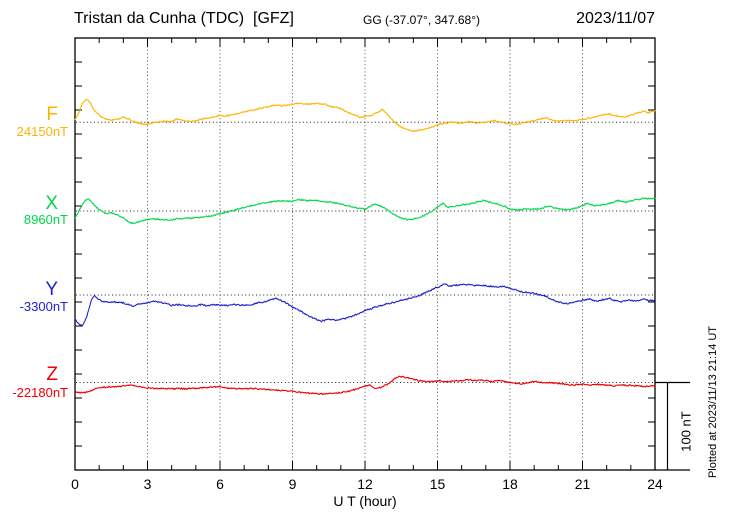 Image resolution: width=730 pixels, height=520 pixels. I want to click on x-tick-label: 3, so click(147, 484).